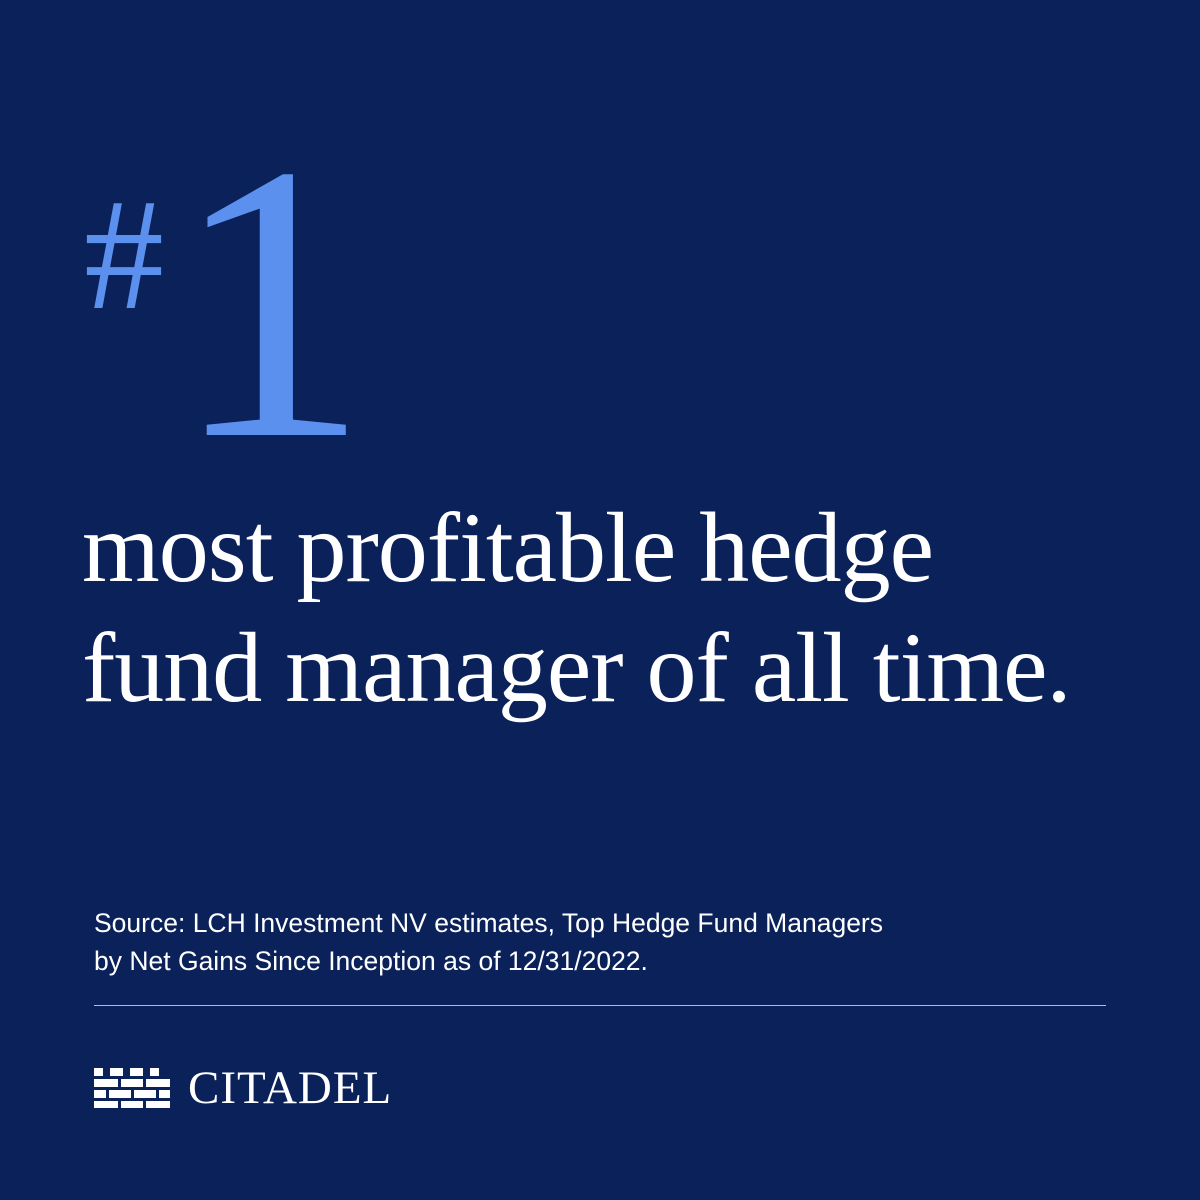 This screenshot has height=1200, width=1200. I want to click on headline-line-2: fund manager of all time., so click(577, 667).